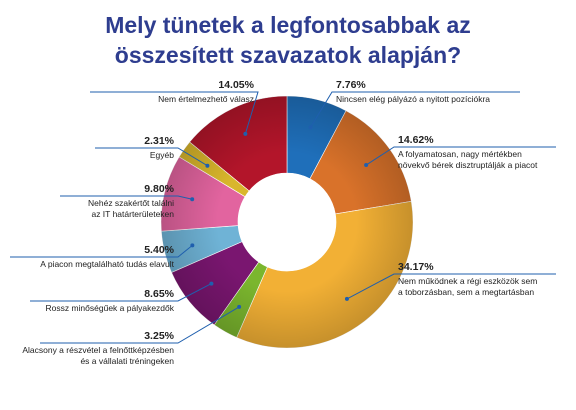  What do you see at coordinates (351, 85) in the screenshot?
I see `slice-1-value-label: 7.76%` at bounding box center [351, 85].